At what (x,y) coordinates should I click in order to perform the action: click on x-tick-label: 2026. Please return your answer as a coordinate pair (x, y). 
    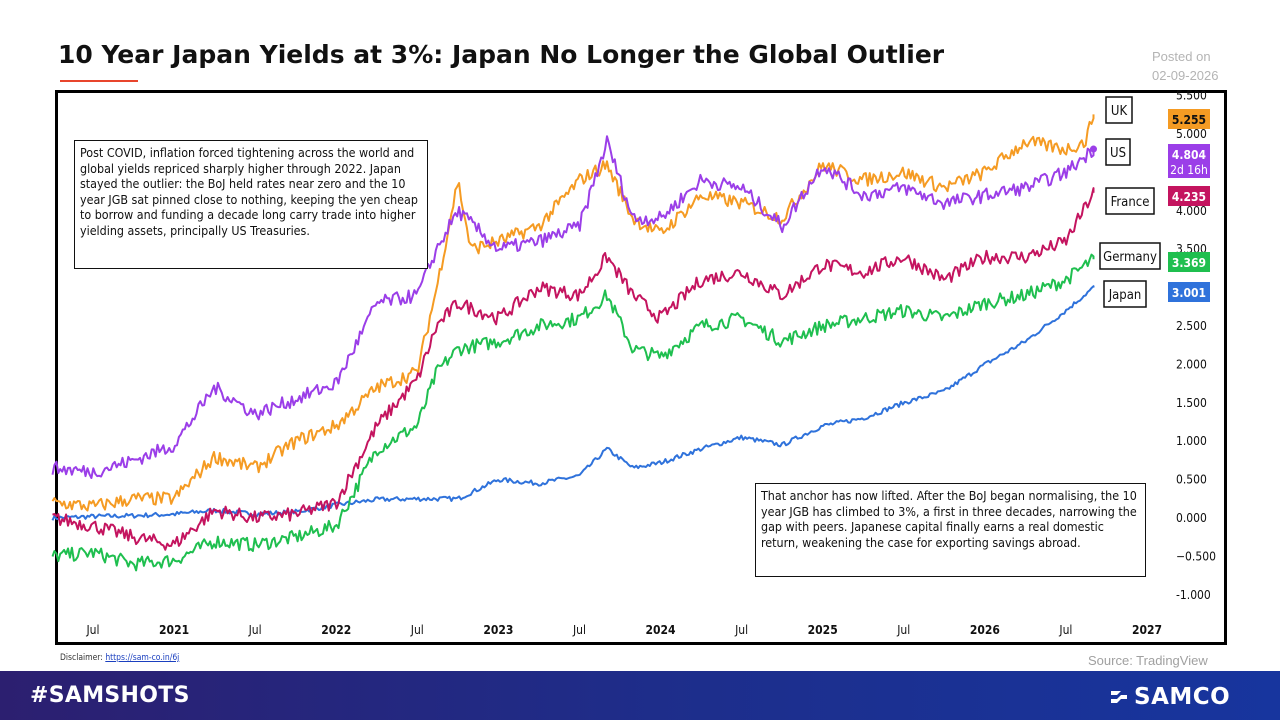
    Looking at the image, I should click on (985, 630).